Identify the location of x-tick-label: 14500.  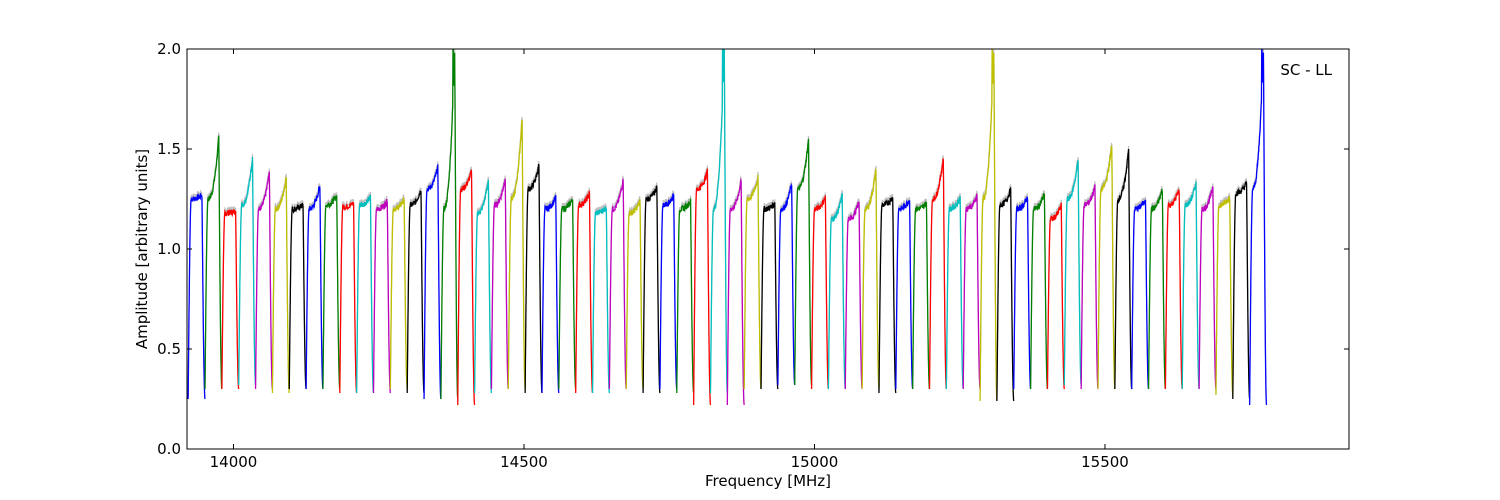
(524, 462).